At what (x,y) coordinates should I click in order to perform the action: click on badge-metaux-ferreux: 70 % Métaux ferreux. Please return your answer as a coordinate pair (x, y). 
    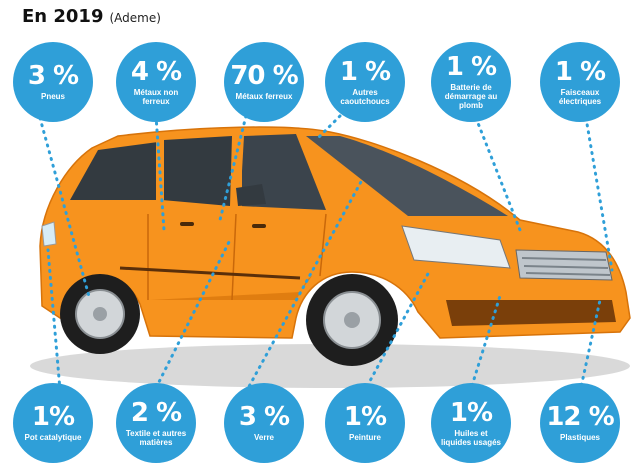
    Looking at the image, I should click on (264, 82).